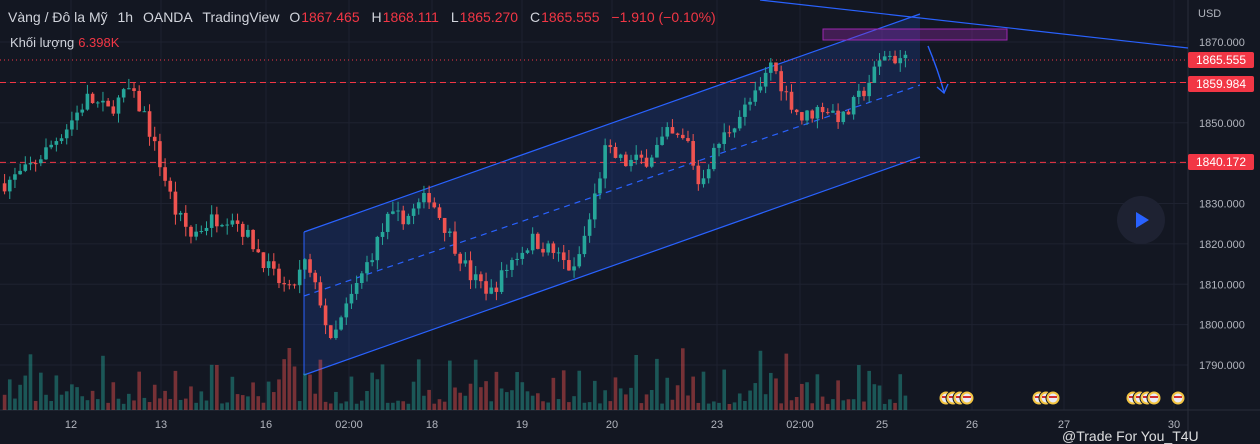 This screenshot has height=444, width=1260. Describe the element at coordinates (58, 17) in the screenshot. I see `symbol-name: Vàng / Đô la Mỹ` at that location.